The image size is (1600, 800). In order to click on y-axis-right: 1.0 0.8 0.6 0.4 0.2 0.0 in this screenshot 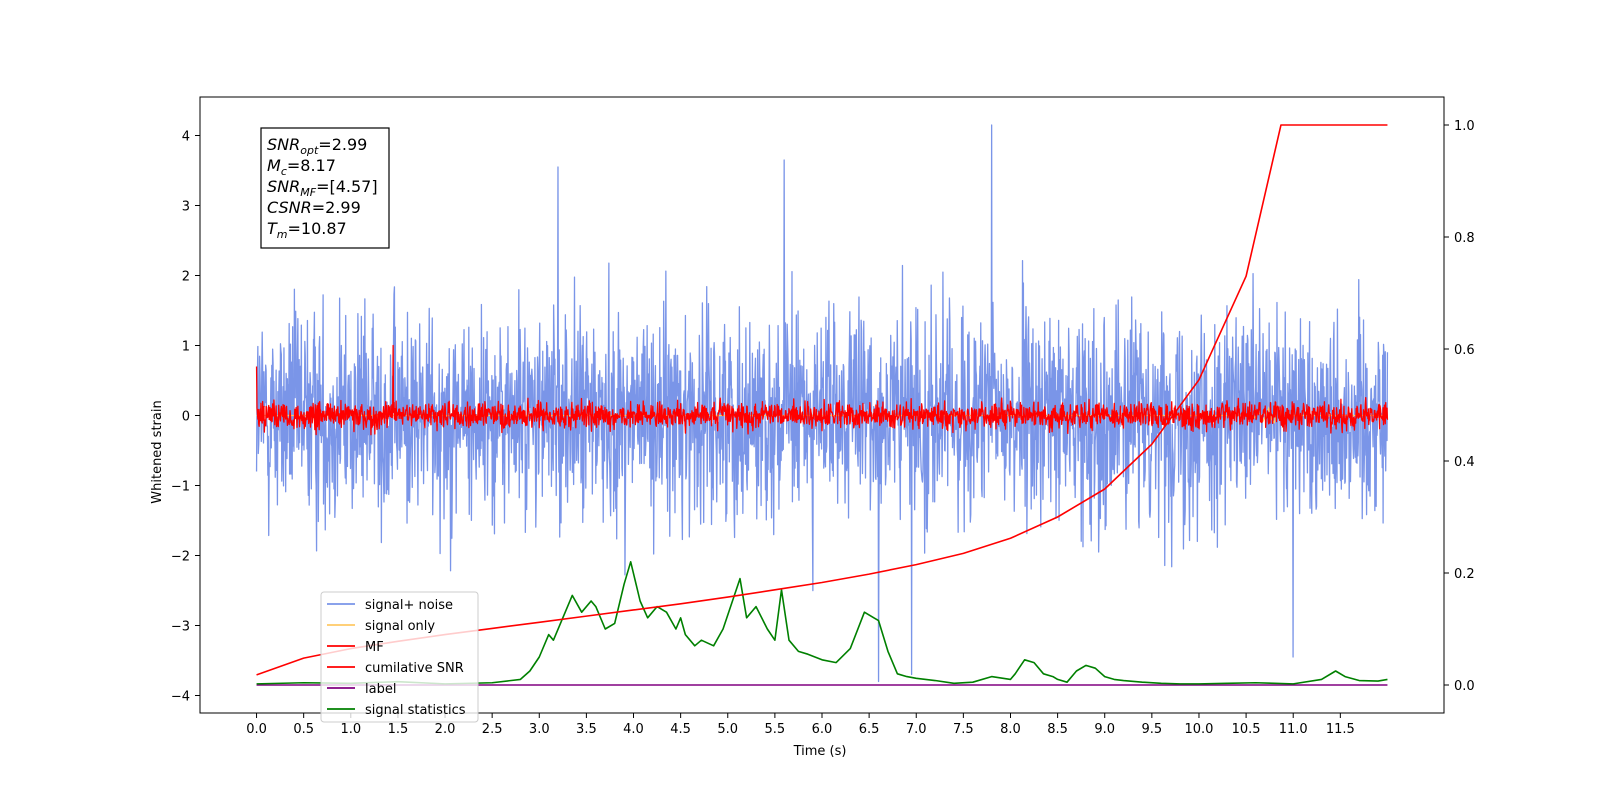, I will do `click(1459, 406)`.